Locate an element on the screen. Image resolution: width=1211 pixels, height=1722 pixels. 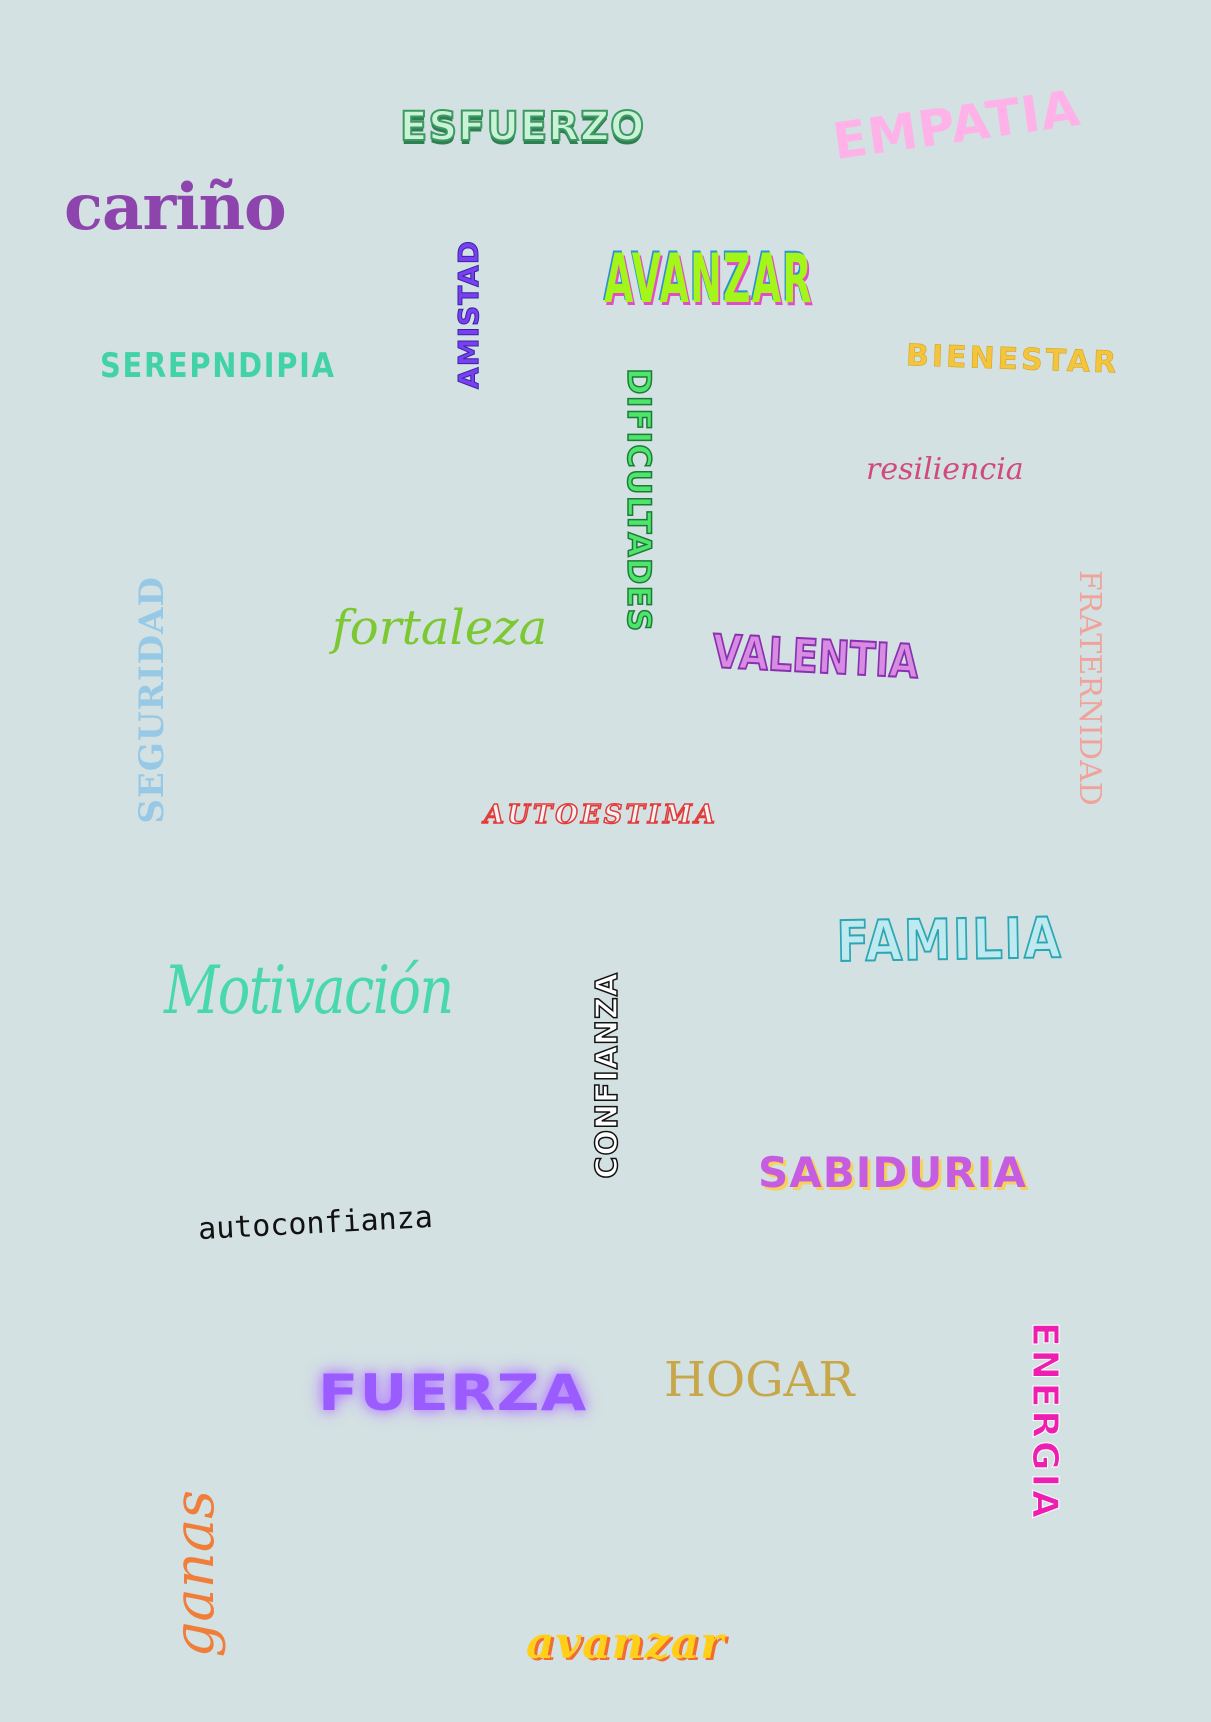
word-bienestar: BIENESTAR is located at coordinates (1012, 359).